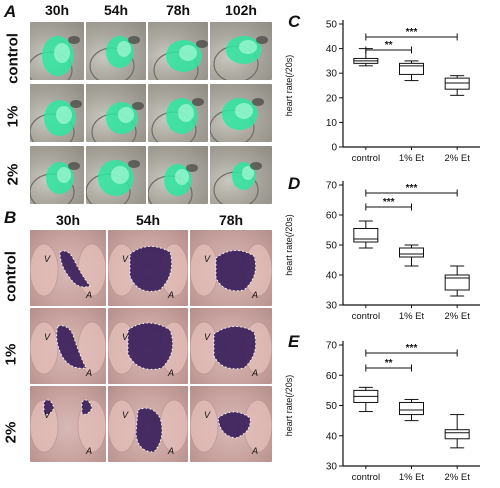 Image resolution: width=500 pixels, height=488 pixels. What do you see at coordinates (11, 432) in the screenshot?
I see `panel-b-row-2pct: 2%` at bounding box center [11, 432].